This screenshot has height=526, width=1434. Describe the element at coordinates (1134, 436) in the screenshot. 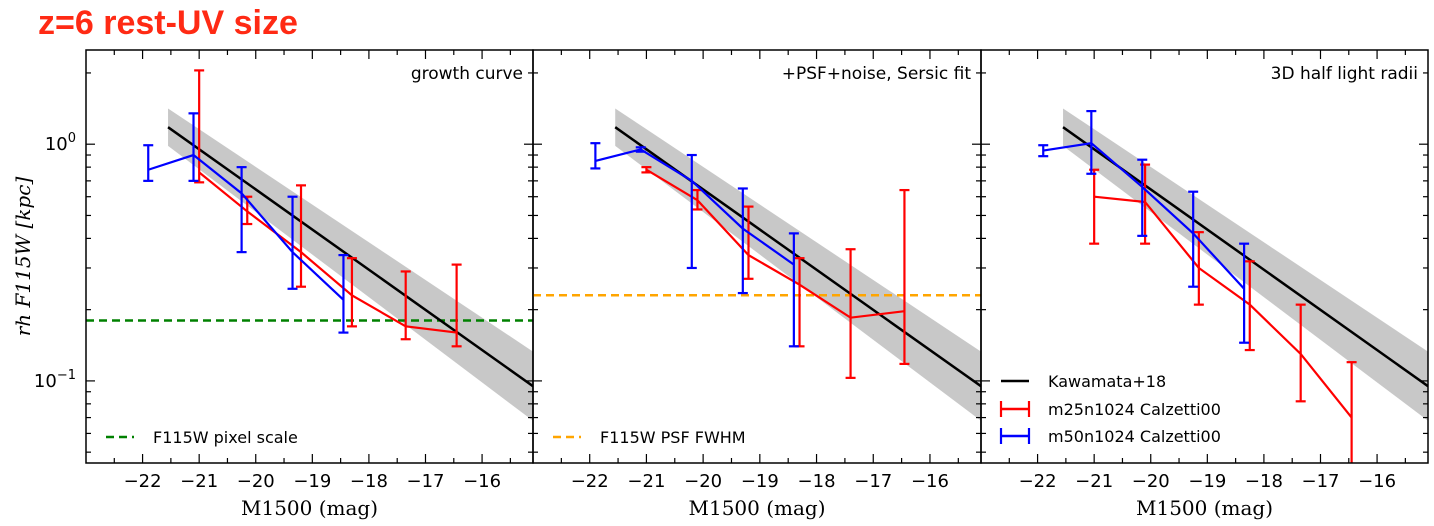

I see `legend-label: m50n1024 Calzetti00` at that location.